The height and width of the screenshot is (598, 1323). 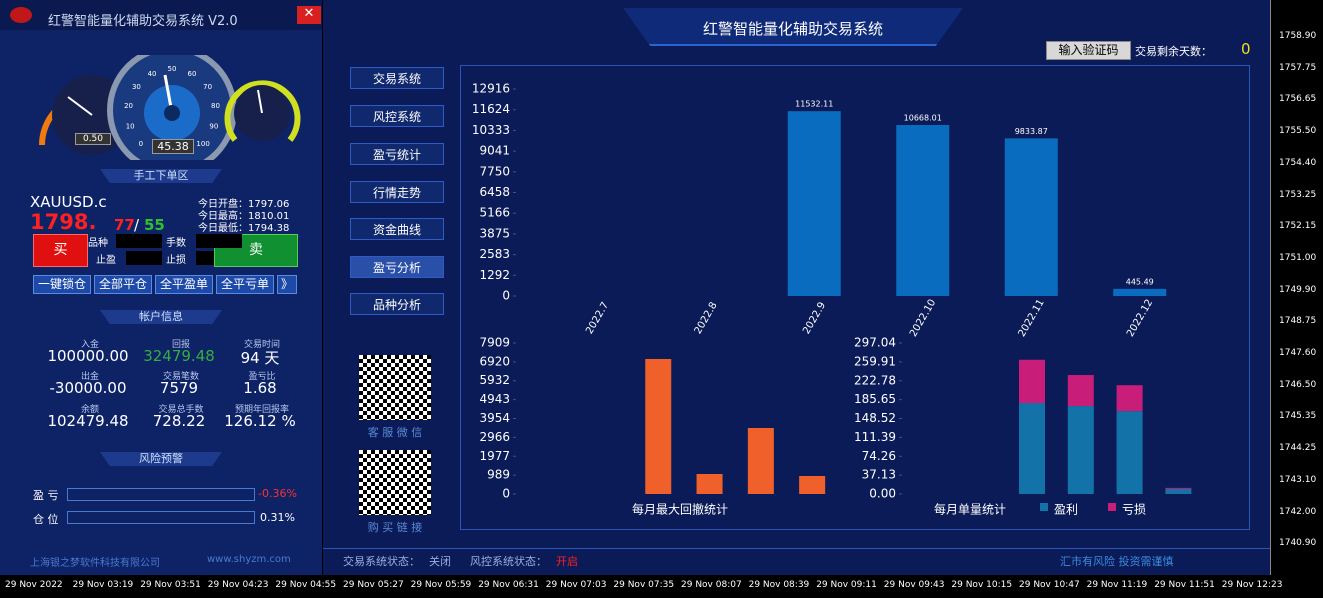 What do you see at coordinates (680, 509) in the screenshot?
I see `chart-title: 每月最大回撤统计` at bounding box center [680, 509].